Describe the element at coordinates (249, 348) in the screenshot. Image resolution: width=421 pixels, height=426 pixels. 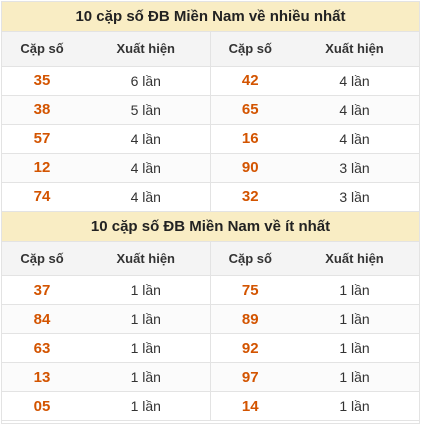
I see `pair-number: 92` at that location.